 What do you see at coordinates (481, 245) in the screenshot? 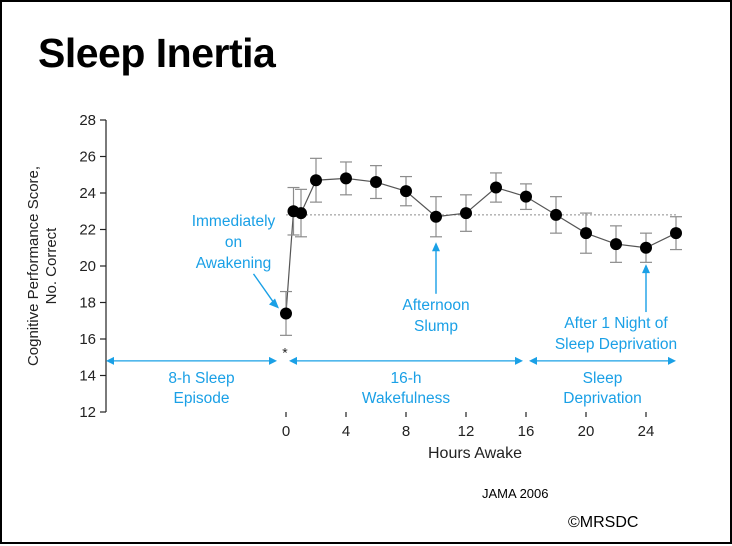
I see `series-line` at bounding box center [481, 245].